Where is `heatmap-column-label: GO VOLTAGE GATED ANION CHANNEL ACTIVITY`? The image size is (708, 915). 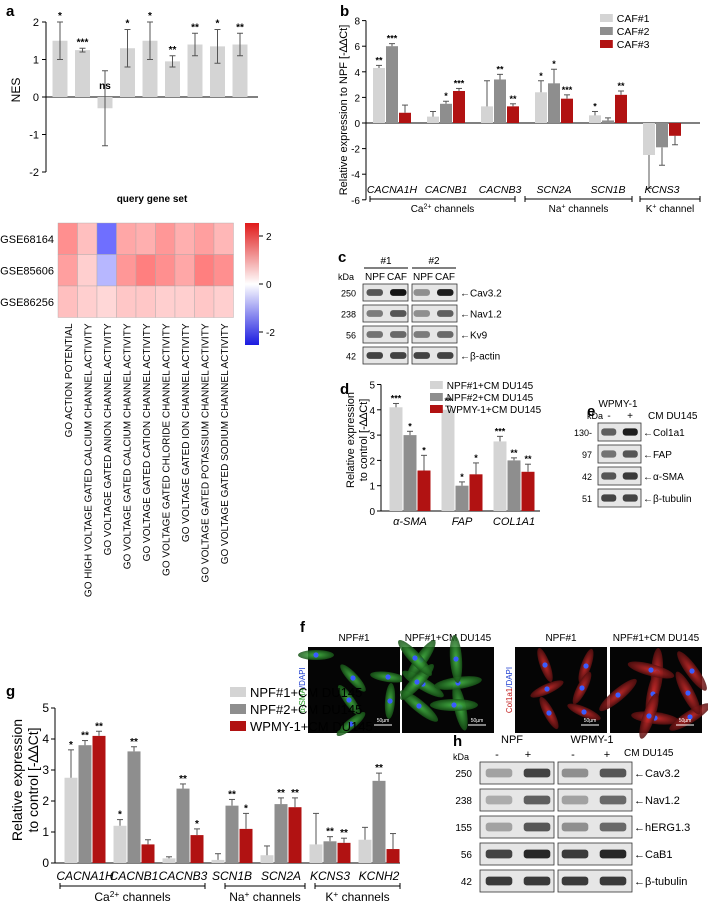
heatmap-column-label: GO VOLTAGE GATED ANION CHANNEL ACTIVITY is located at coordinates (108, 439).